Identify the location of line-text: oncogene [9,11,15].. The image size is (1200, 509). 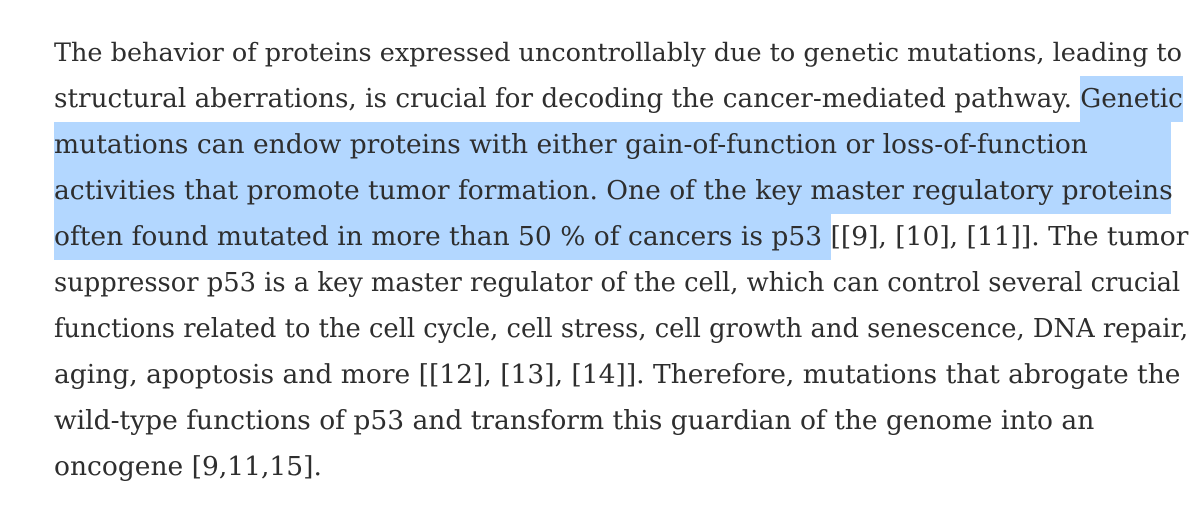
(188, 466).